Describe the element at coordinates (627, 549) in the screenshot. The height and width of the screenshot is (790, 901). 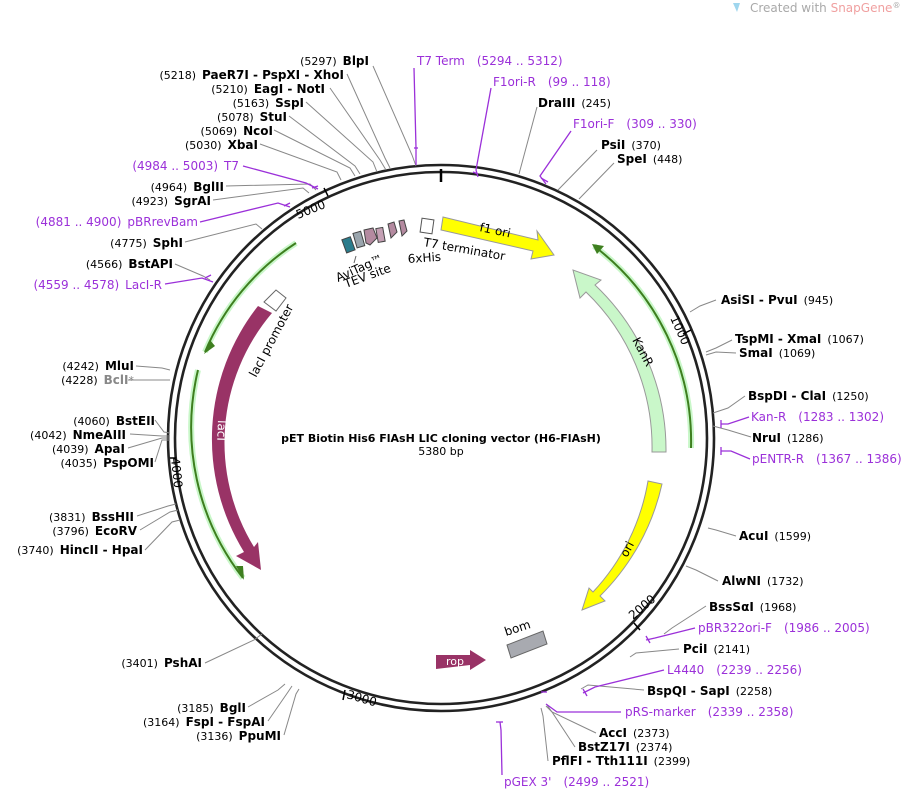
I see `ori-label: ori` at that location.